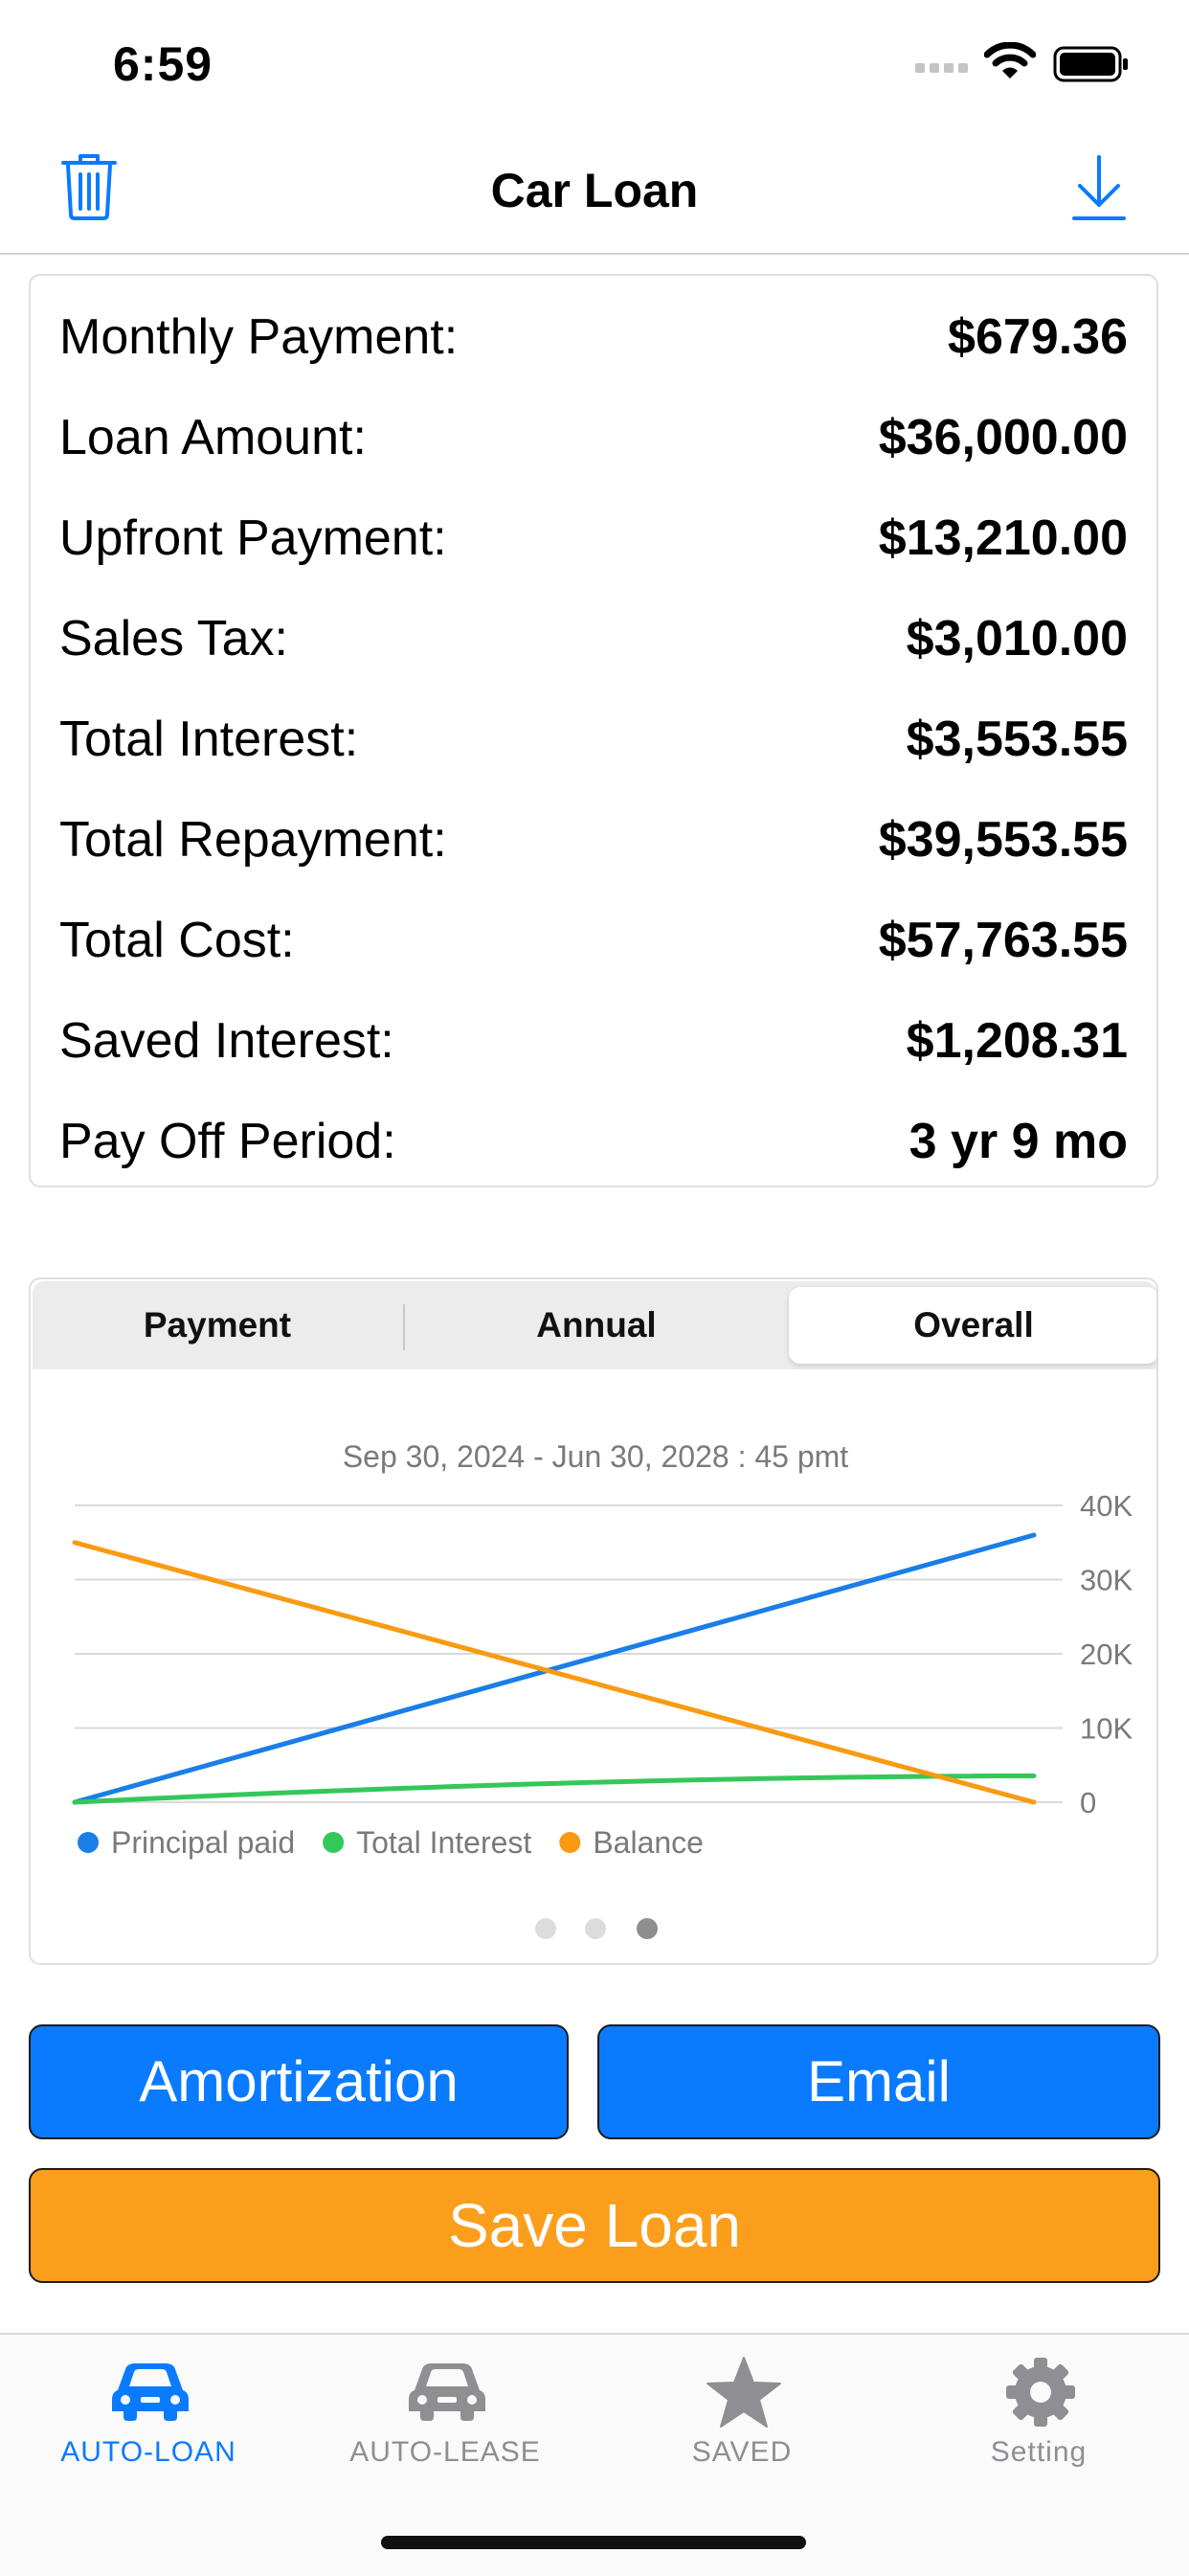 Image resolution: width=1189 pixels, height=2576 pixels. Describe the element at coordinates (593, 849) in the screenshot. I see `summary-row-total-repayment: Total Repayment: $39,553.55` at that location.